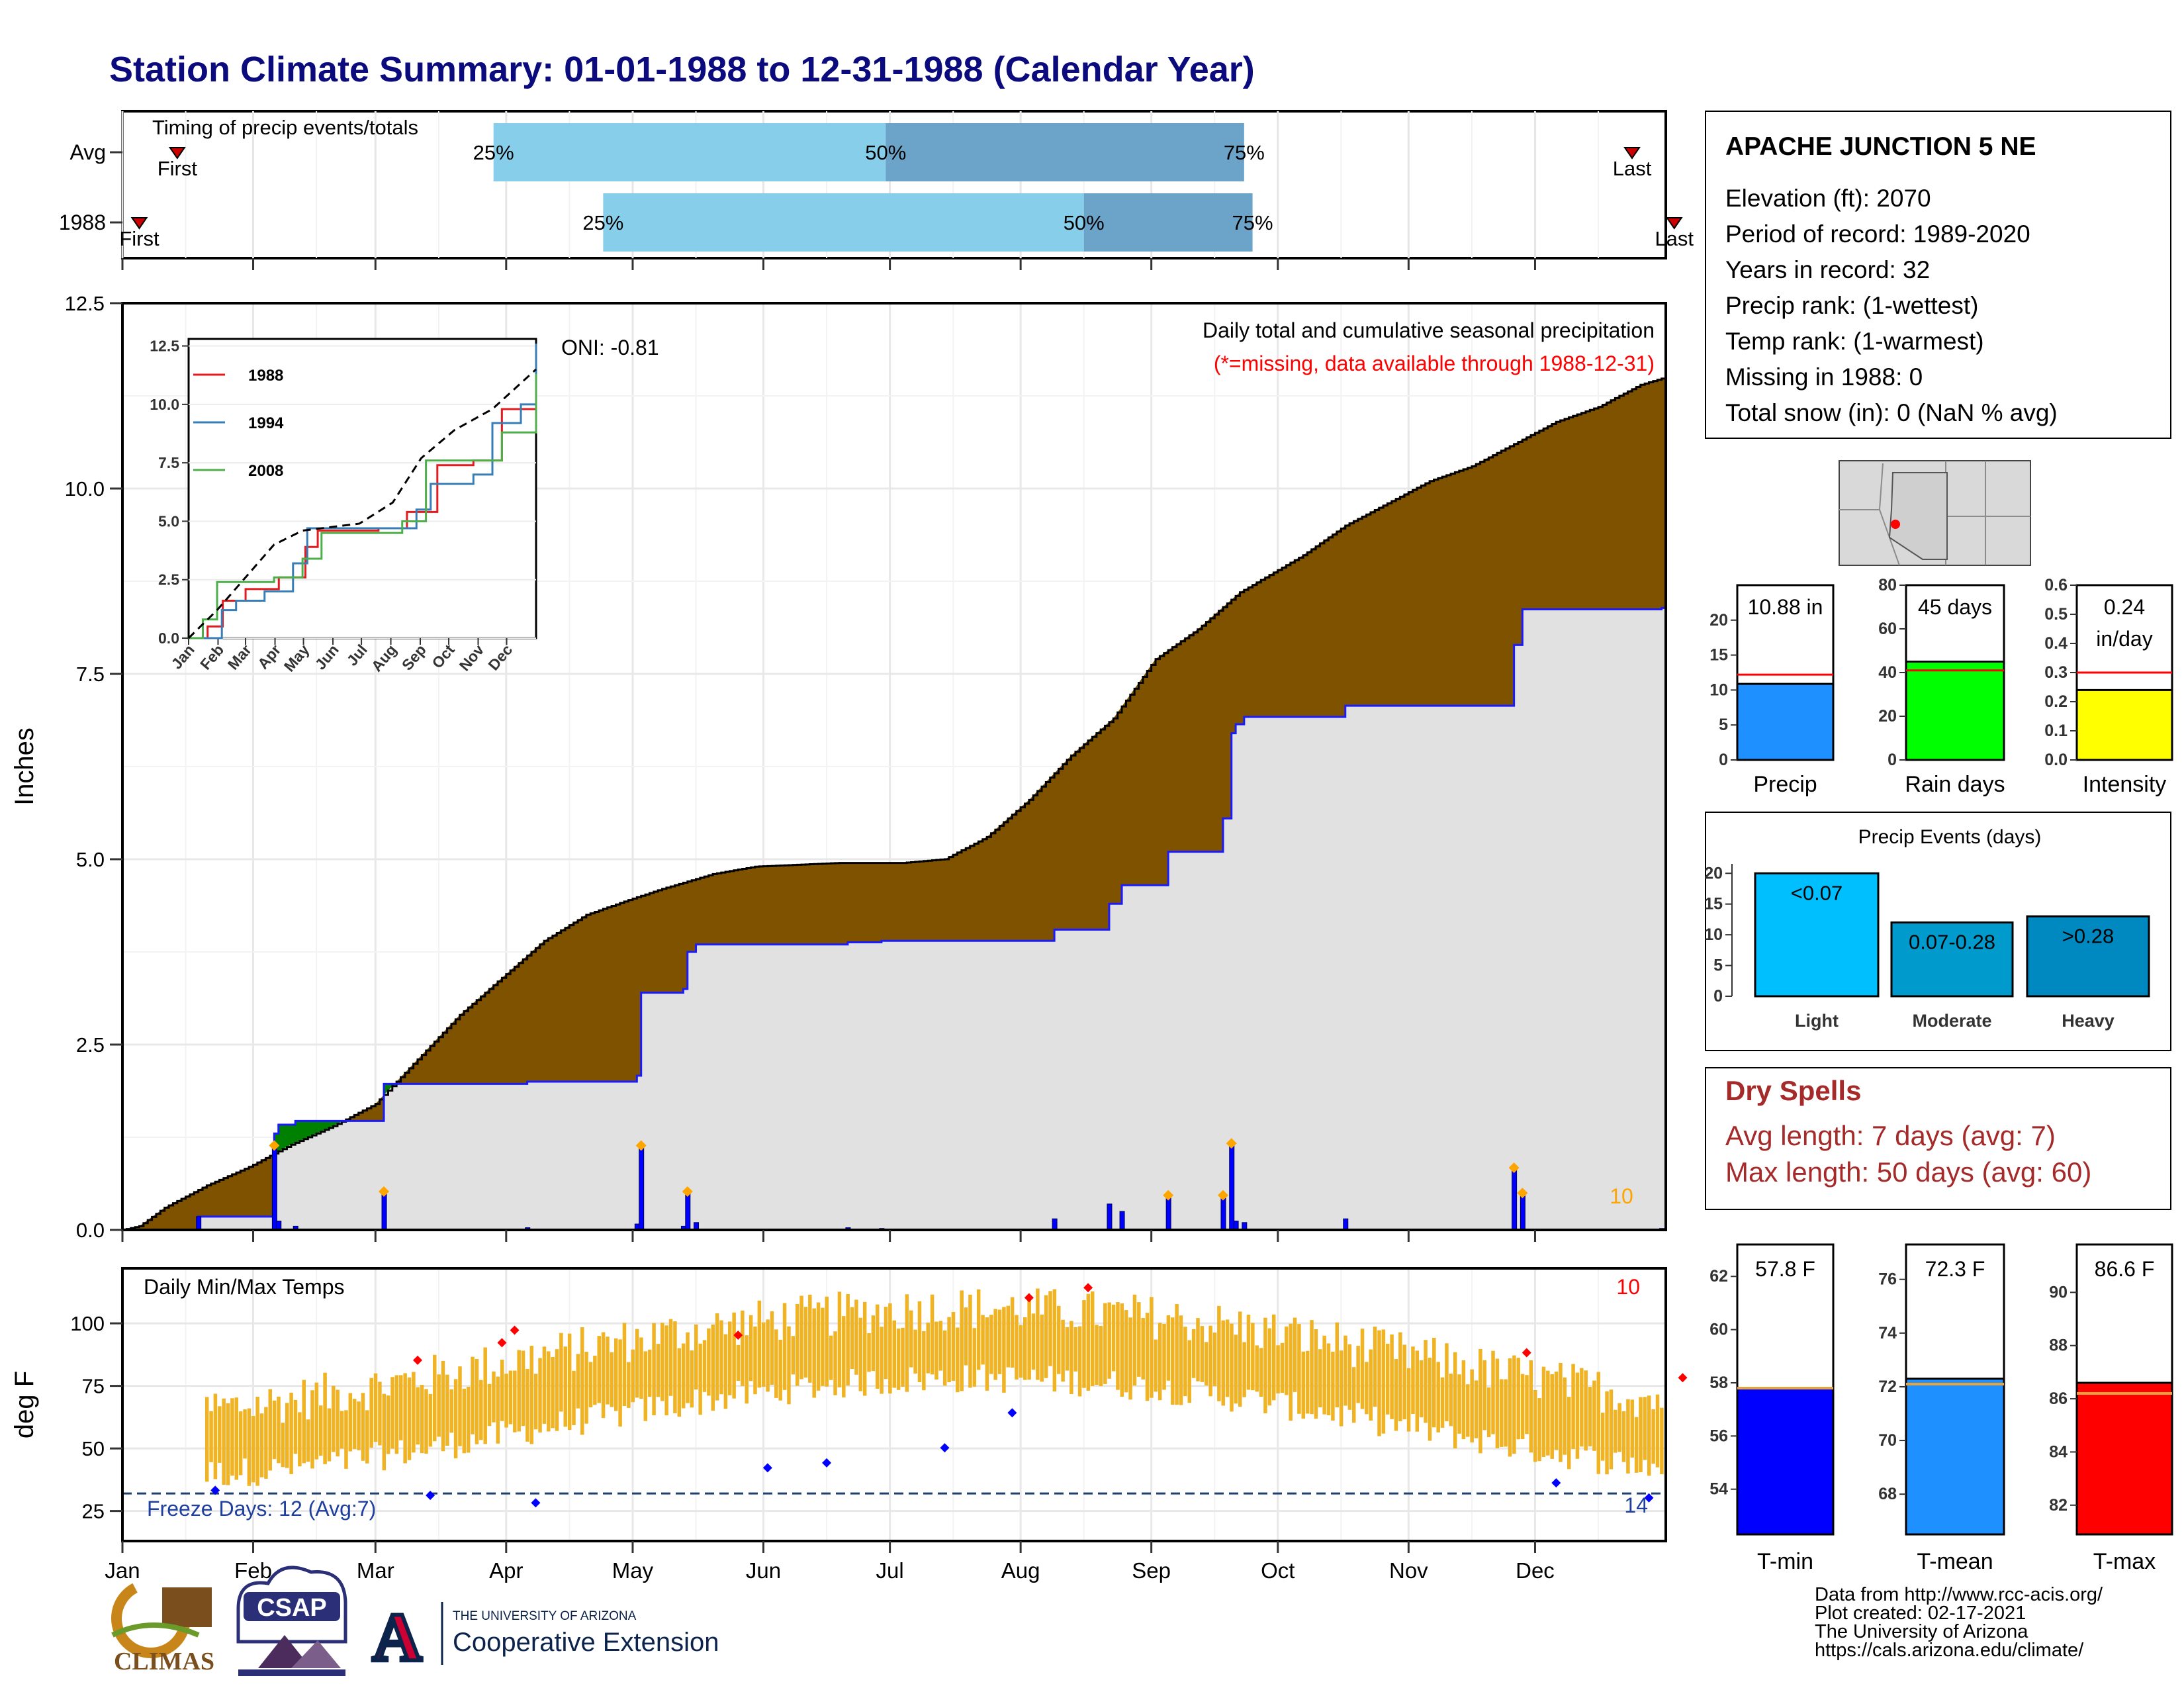 Image resolution: width=2184 pixels, height=1688 pixels. I want to click on timing-bar-high, so click(1065, 152).